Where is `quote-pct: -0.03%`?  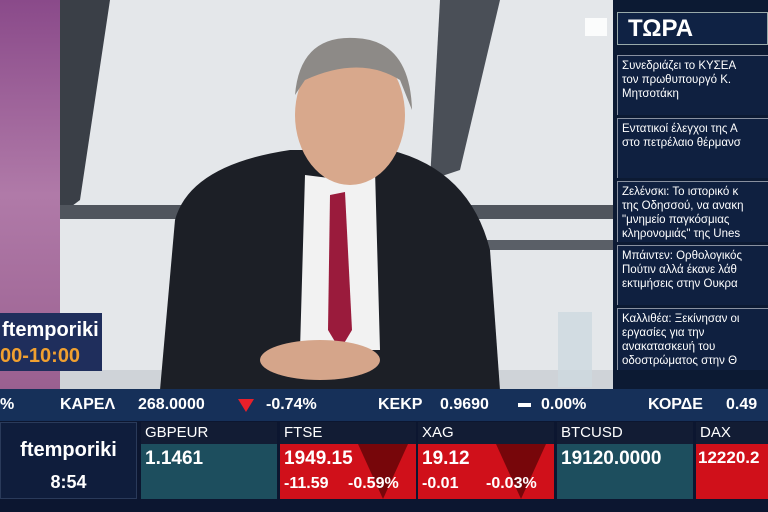
quote-pct: -0.03% is located at coordinates (511, 483).